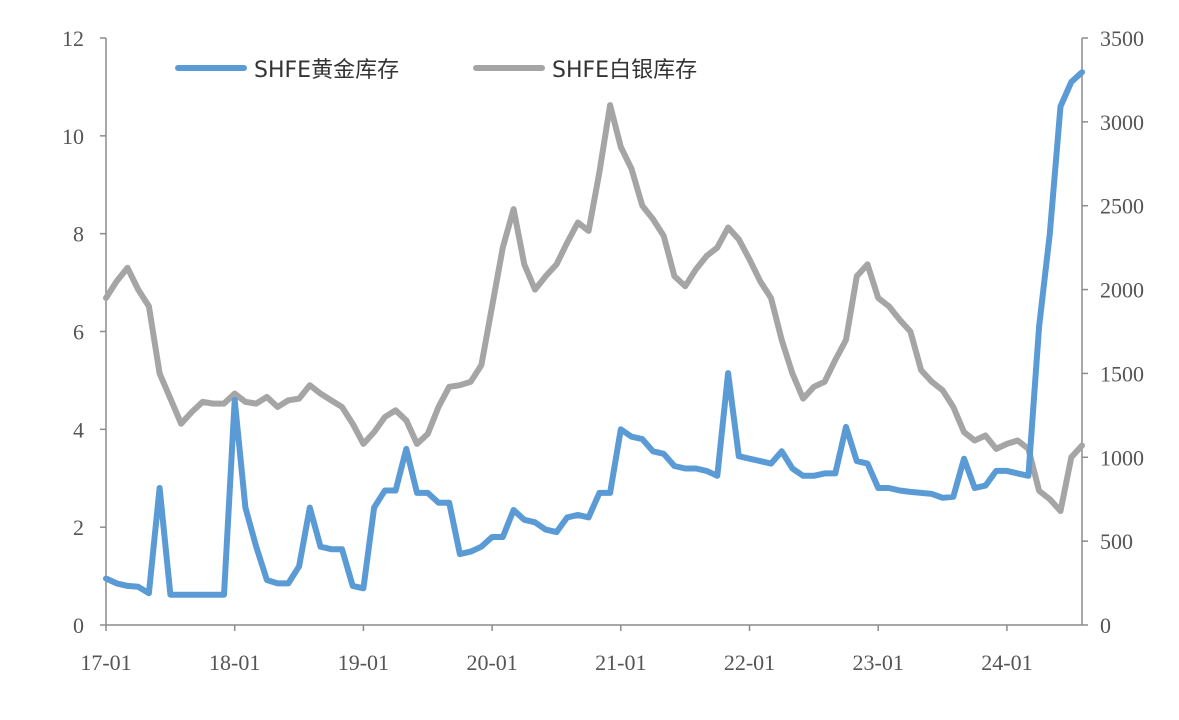  Describe the element at coordinates (556, 650) in the screenshot. I see `x-axis-ticks: 17-01 18-01 19-01 20-01 21-01 22-01 23-01 24-01` at that location.